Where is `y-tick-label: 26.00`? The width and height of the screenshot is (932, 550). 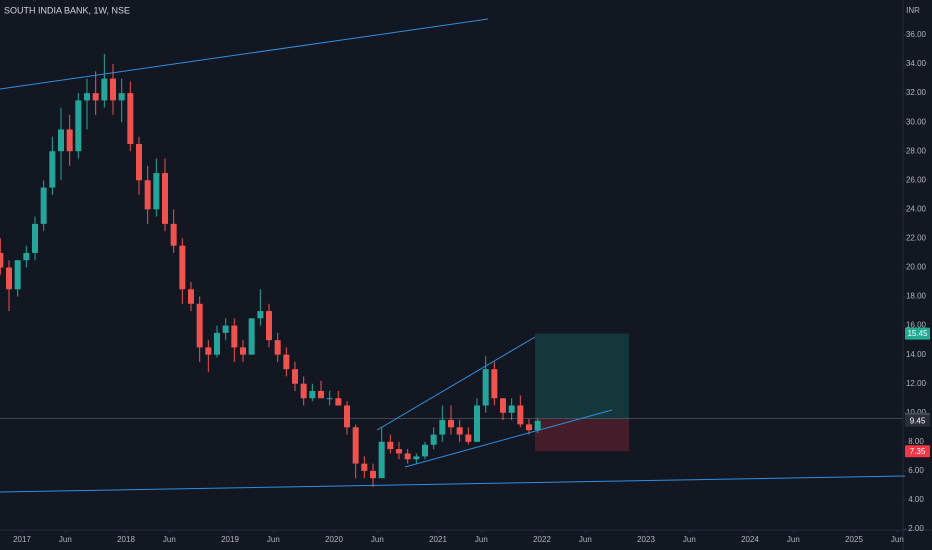 y-tick-label: 26.00 is located at coordinates (916, 179).